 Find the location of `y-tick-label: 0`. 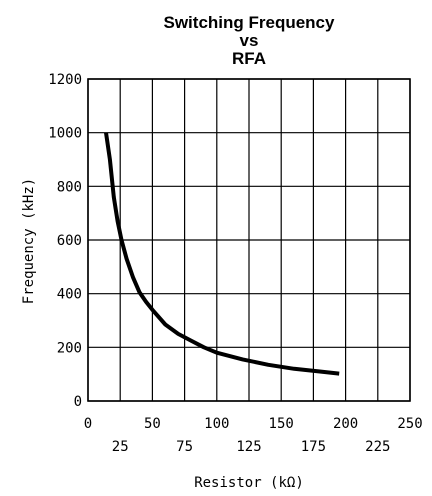

y-tick-label: 0 is located at coordinates (78, 402).